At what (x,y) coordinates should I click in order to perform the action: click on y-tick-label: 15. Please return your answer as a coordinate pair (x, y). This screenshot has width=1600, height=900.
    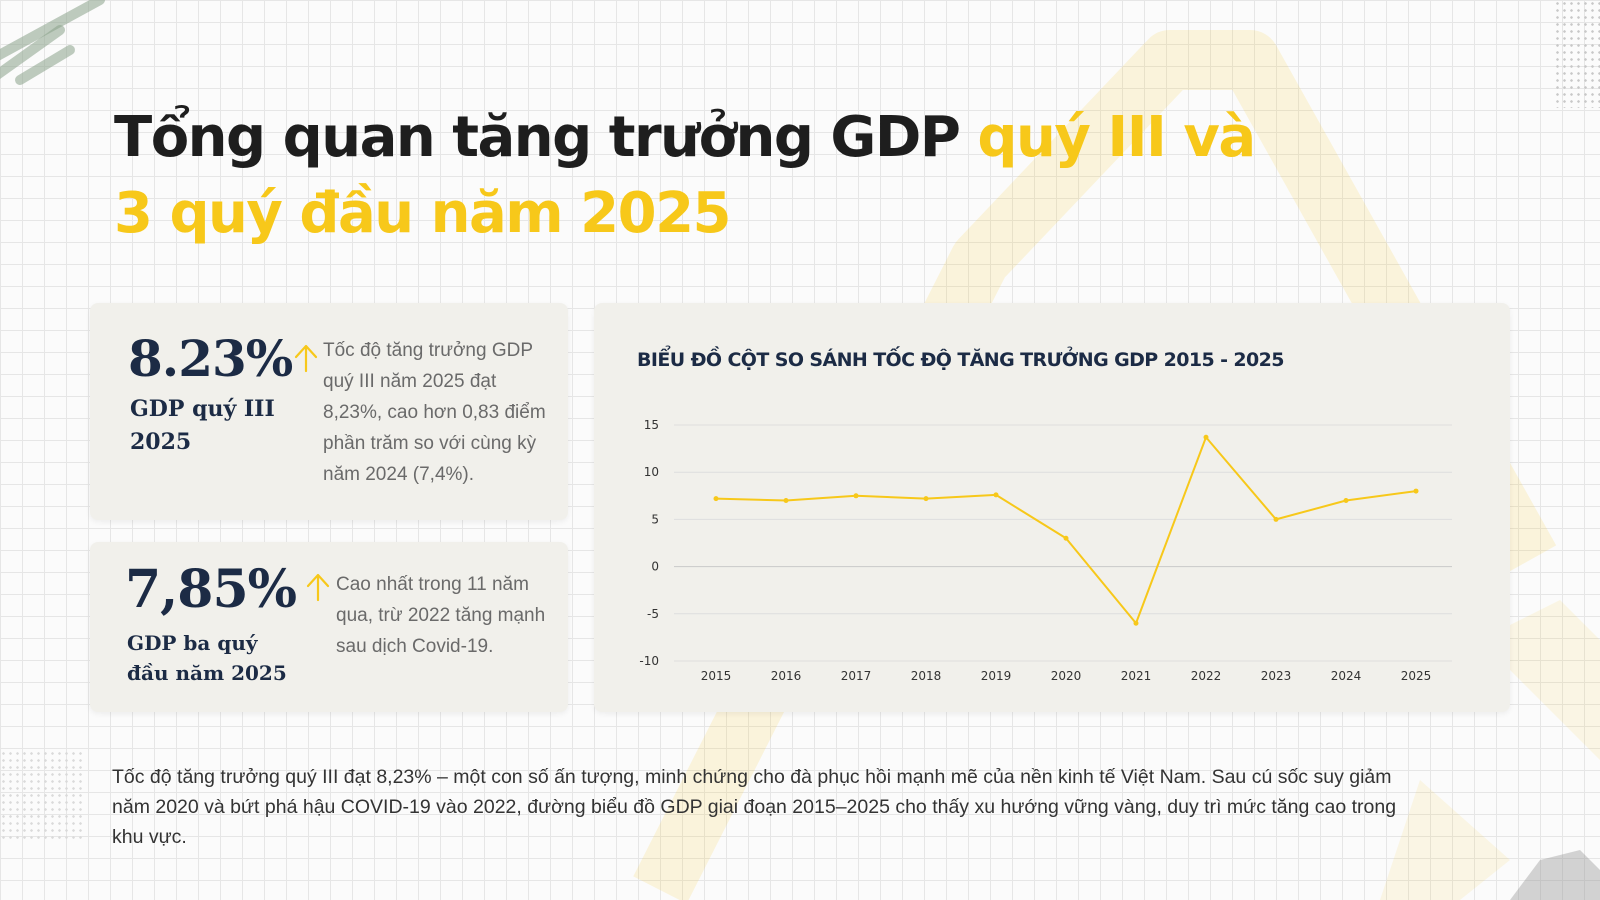
    Looking at the image, I should click on (651, 425).